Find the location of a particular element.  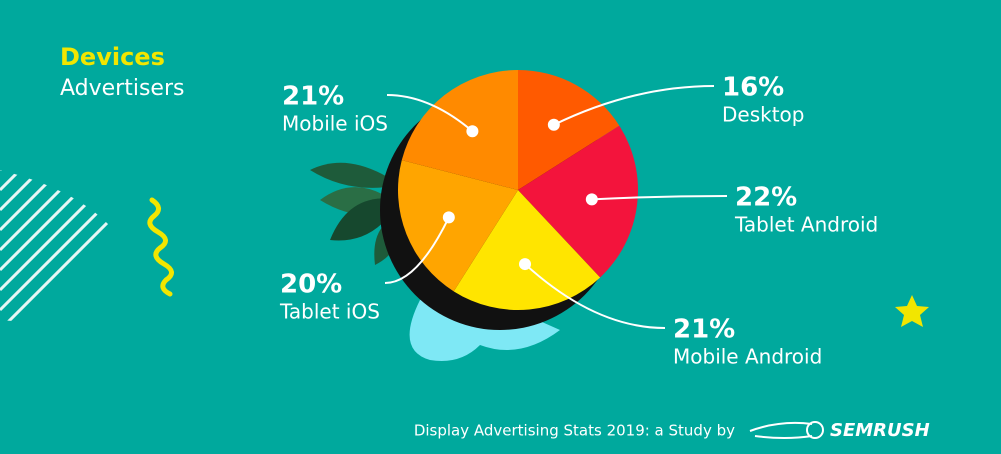

category-label: Mobile iOS is located at coordinates (335, 124).